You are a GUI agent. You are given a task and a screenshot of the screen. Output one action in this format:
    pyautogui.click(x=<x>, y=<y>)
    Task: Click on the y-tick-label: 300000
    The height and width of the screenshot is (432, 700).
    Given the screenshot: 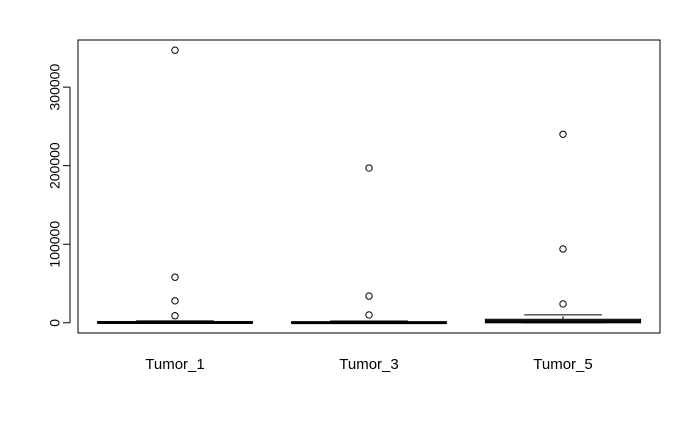 What is the action you would take?
    pyautogui.click(x=55, y=87)
    